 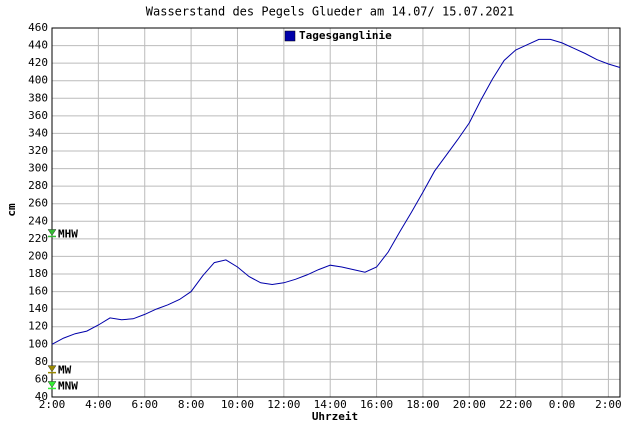 What do you see at coordinates (38, 203) in the screenshot?
I see `y-tick-label: 260` at bounding box center [38, 203].